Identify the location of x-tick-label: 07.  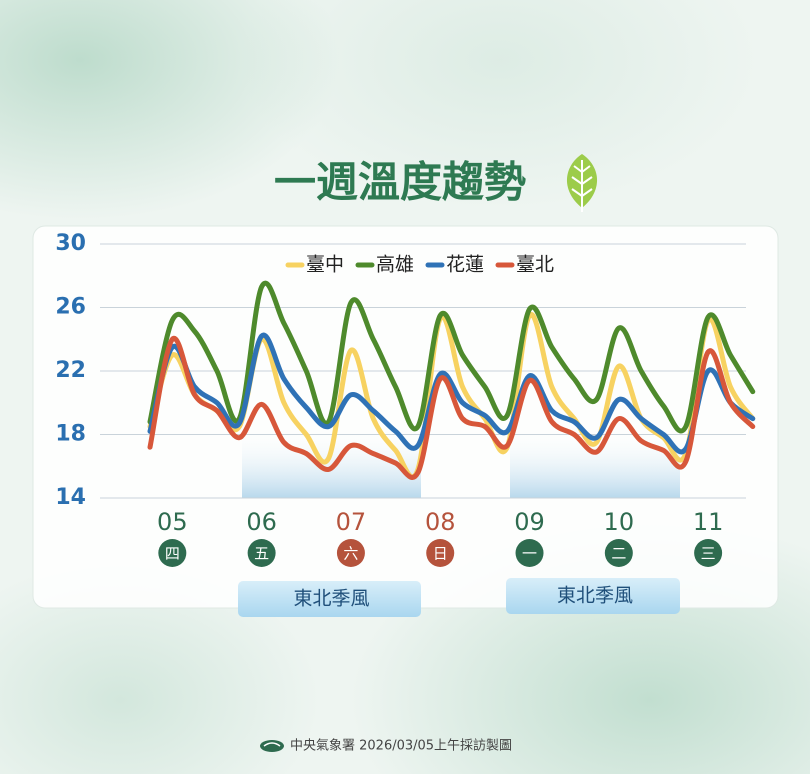
(351, 522).